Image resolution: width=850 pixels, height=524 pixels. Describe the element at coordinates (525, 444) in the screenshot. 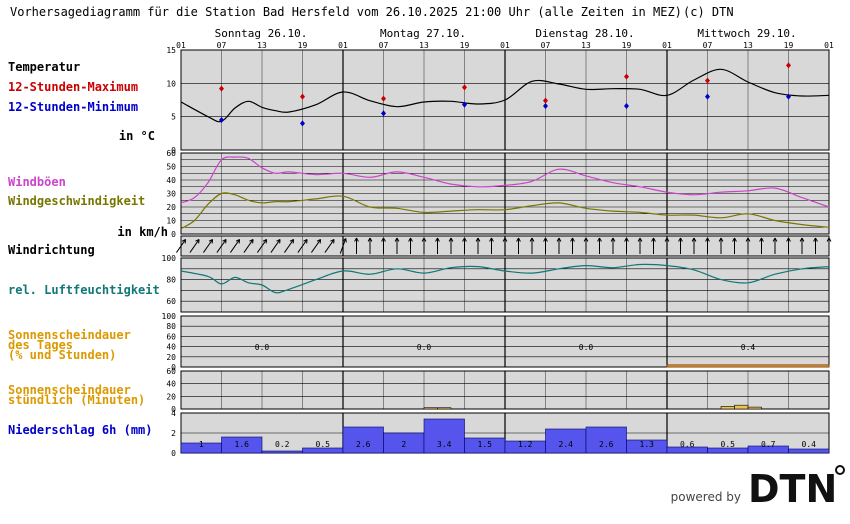

I see `precip-value: 1.2` at that location.